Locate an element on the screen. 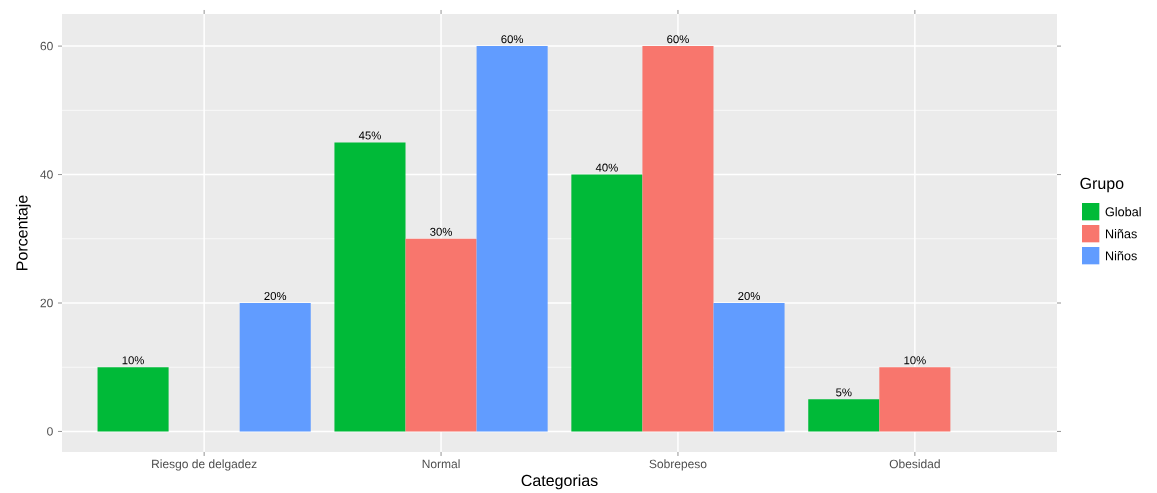 The width and height of the screenshot is (1157, 493). y-tick-label: 20 is located at coordinates (46, 303).